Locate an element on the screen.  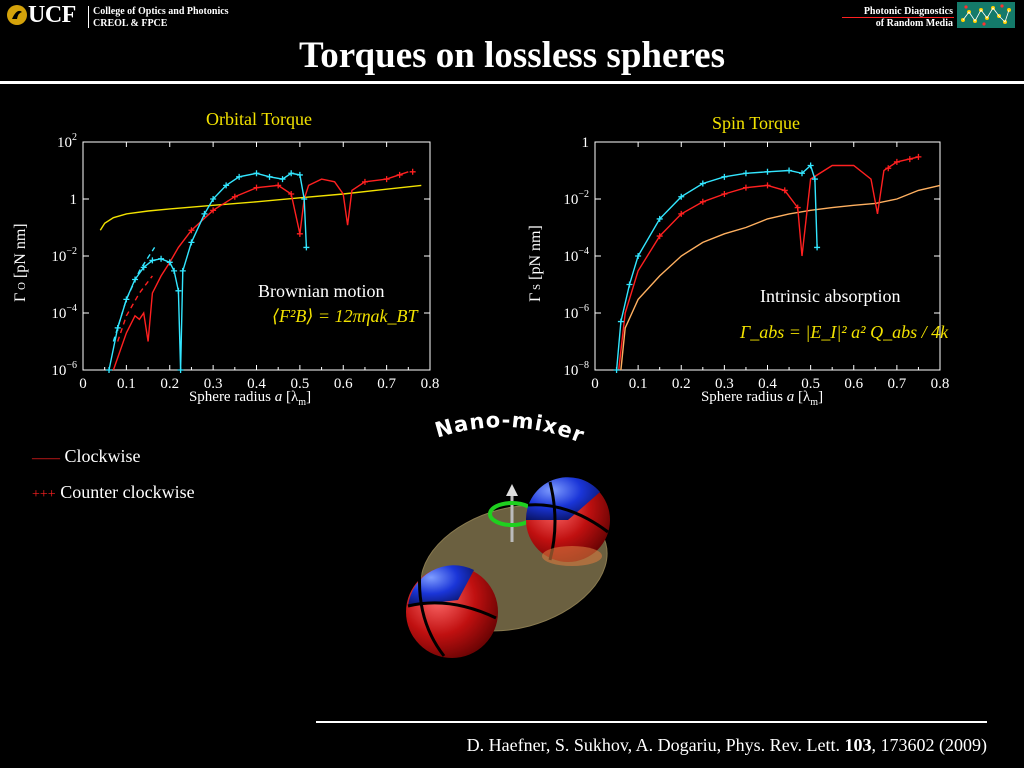
header-divider is located at coordinates (88, 17).